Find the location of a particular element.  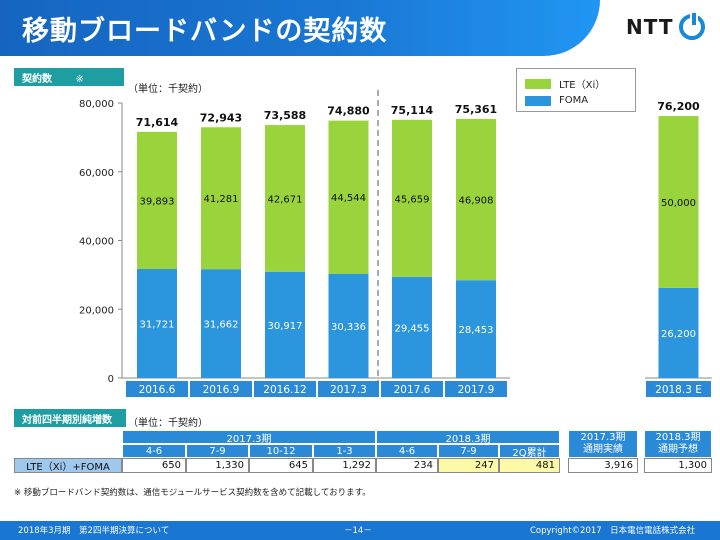

legend-item-foma: FOMA is located at coordinates (556, 100).